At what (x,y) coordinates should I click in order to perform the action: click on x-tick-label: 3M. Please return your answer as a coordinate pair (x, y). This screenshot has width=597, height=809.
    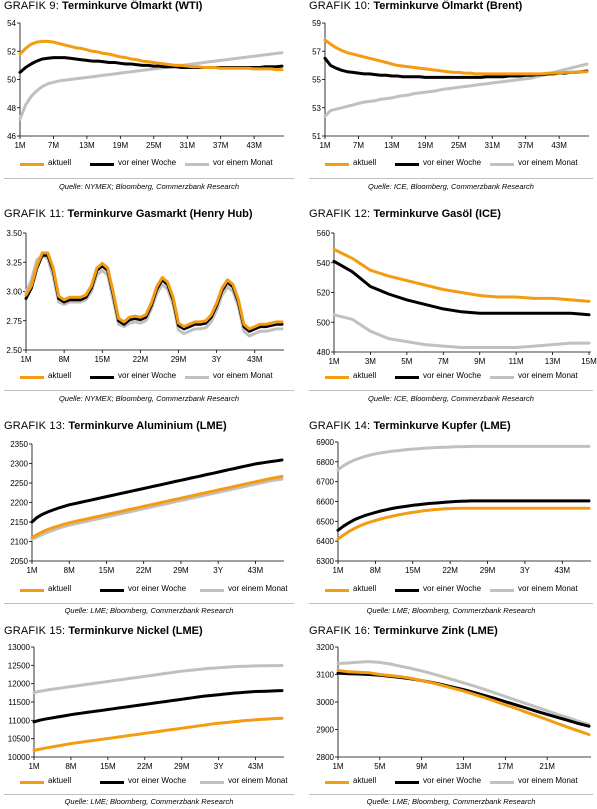
    Looking at the image, I should click on (370, 361).